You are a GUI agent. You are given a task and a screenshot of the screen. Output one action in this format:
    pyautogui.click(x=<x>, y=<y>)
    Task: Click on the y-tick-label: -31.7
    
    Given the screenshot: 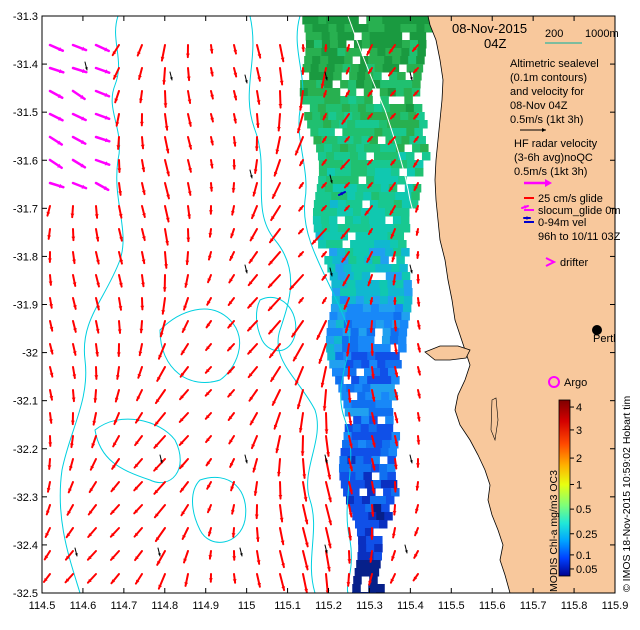 What is the action you would take?
    pyautogui.click(x=25, y=209)
    